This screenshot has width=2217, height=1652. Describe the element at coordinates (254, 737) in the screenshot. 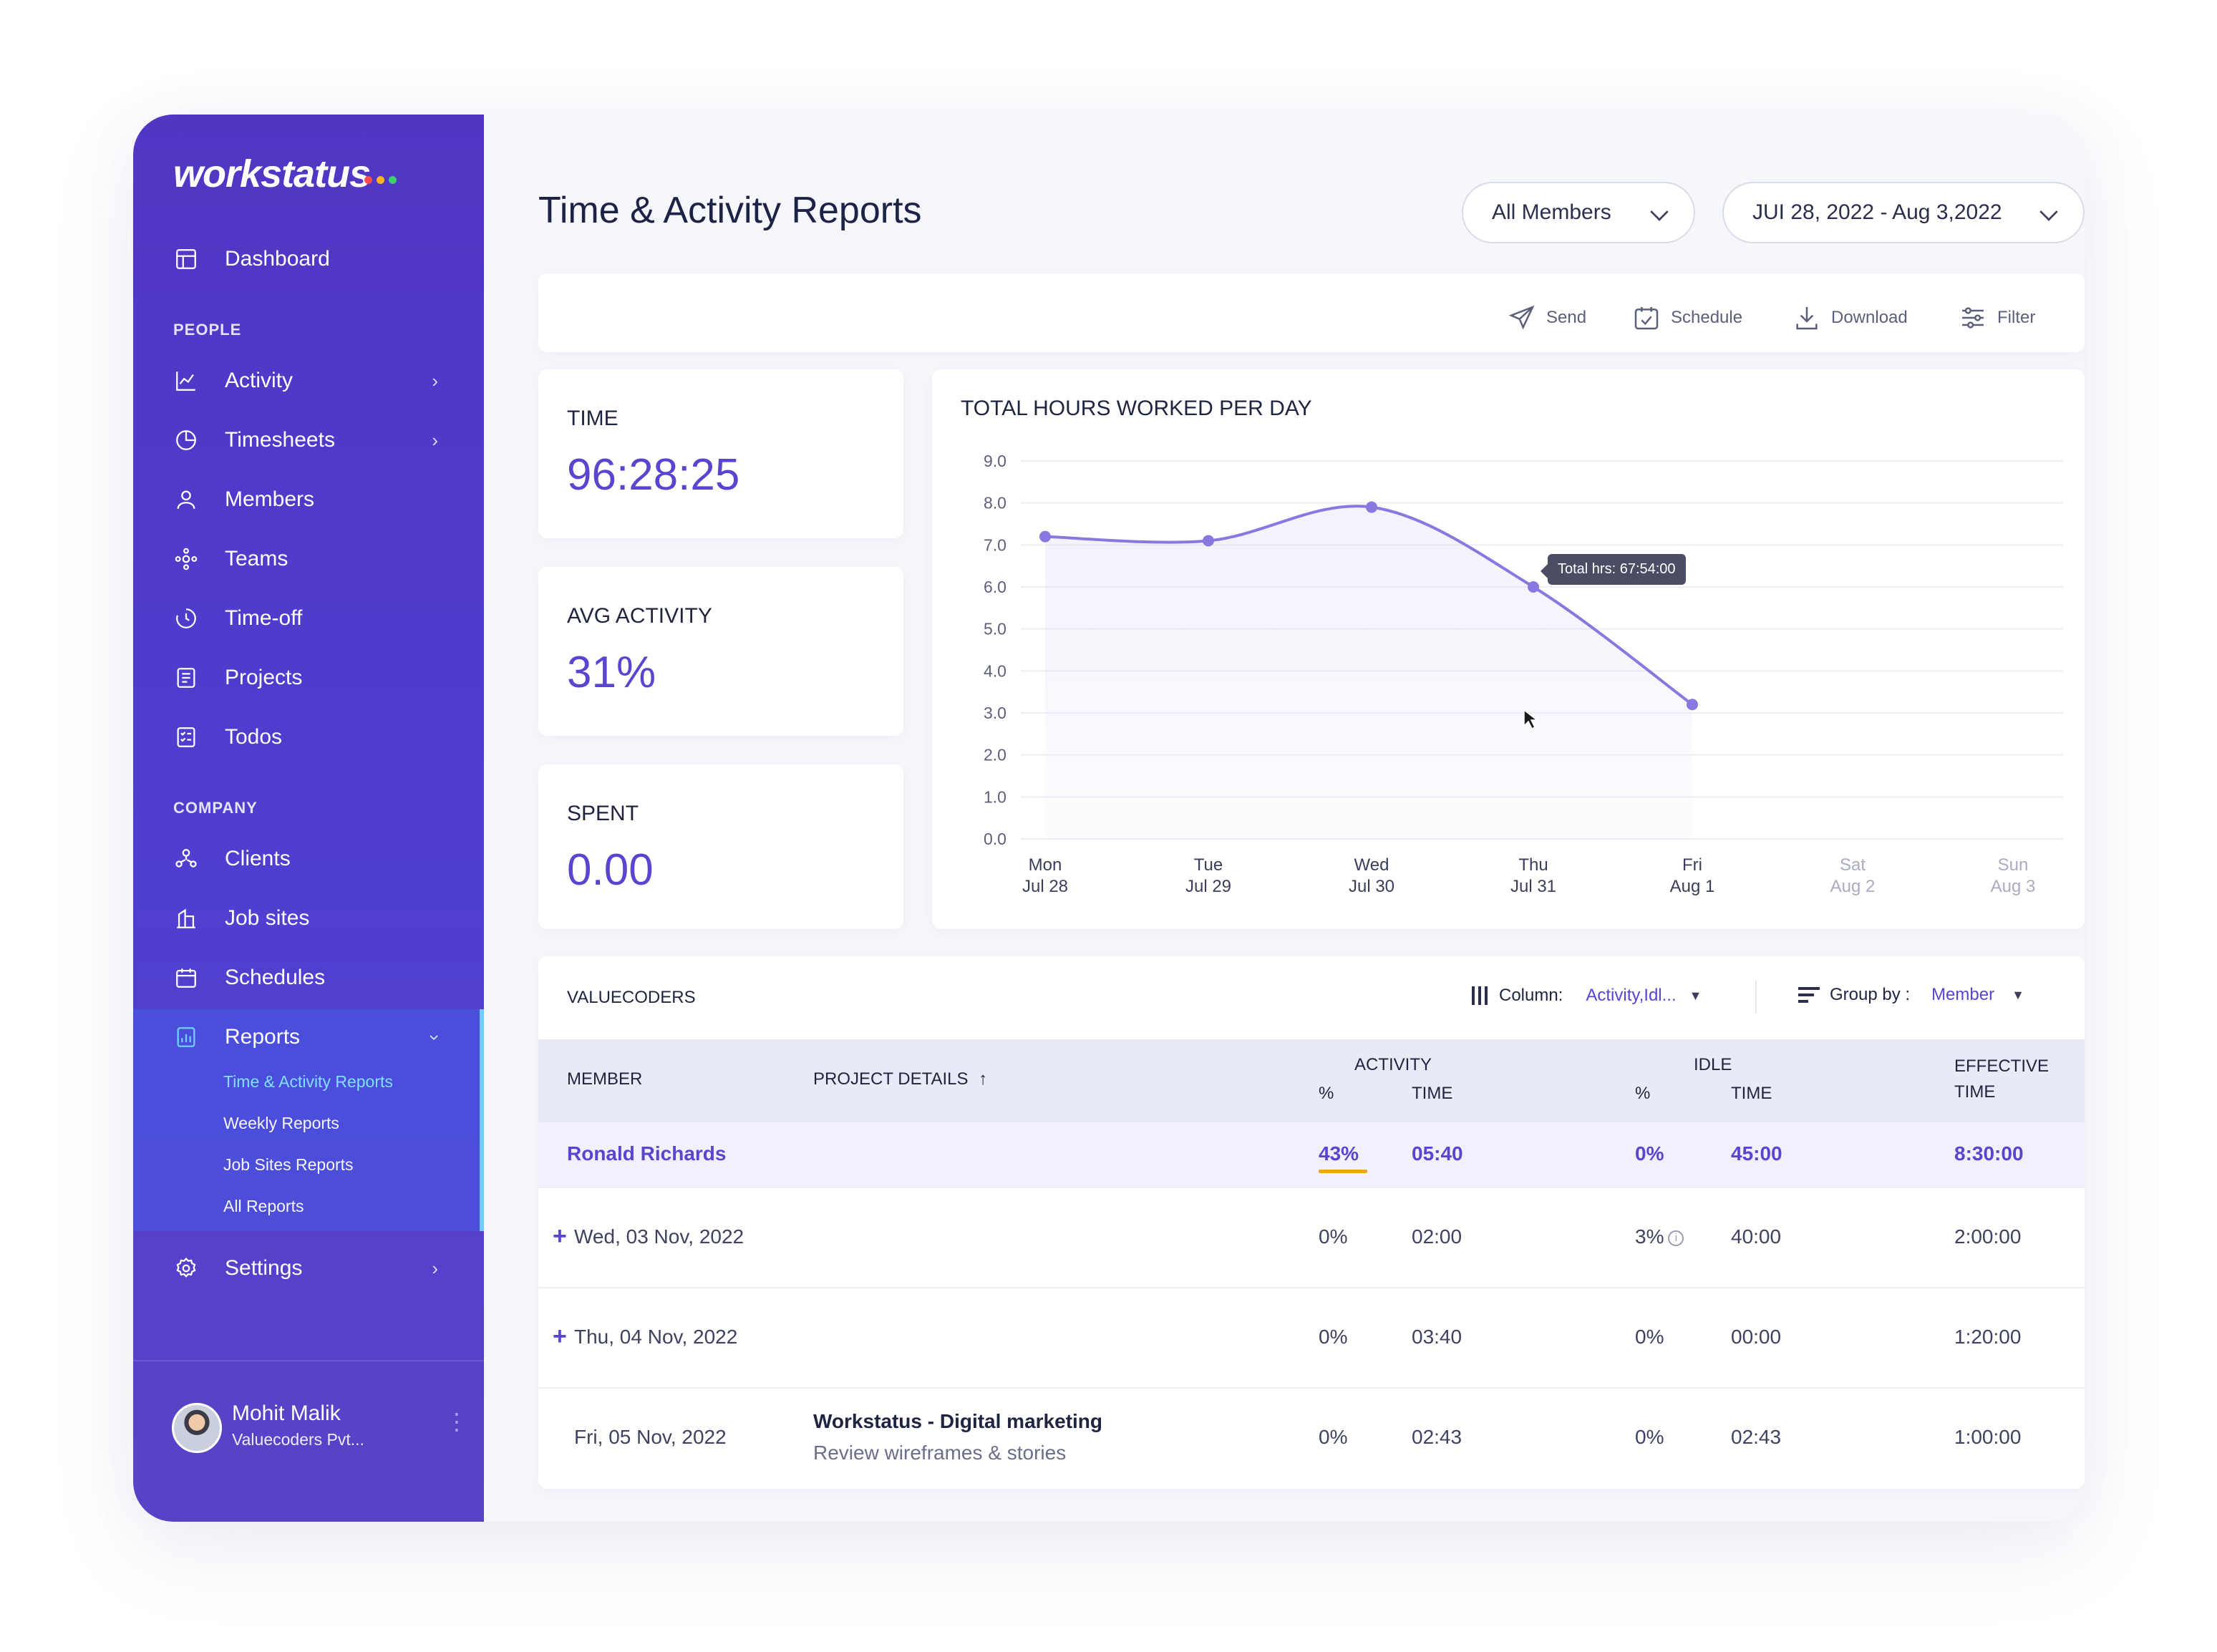

I see `sidebar-item-label: Todos` at that location.